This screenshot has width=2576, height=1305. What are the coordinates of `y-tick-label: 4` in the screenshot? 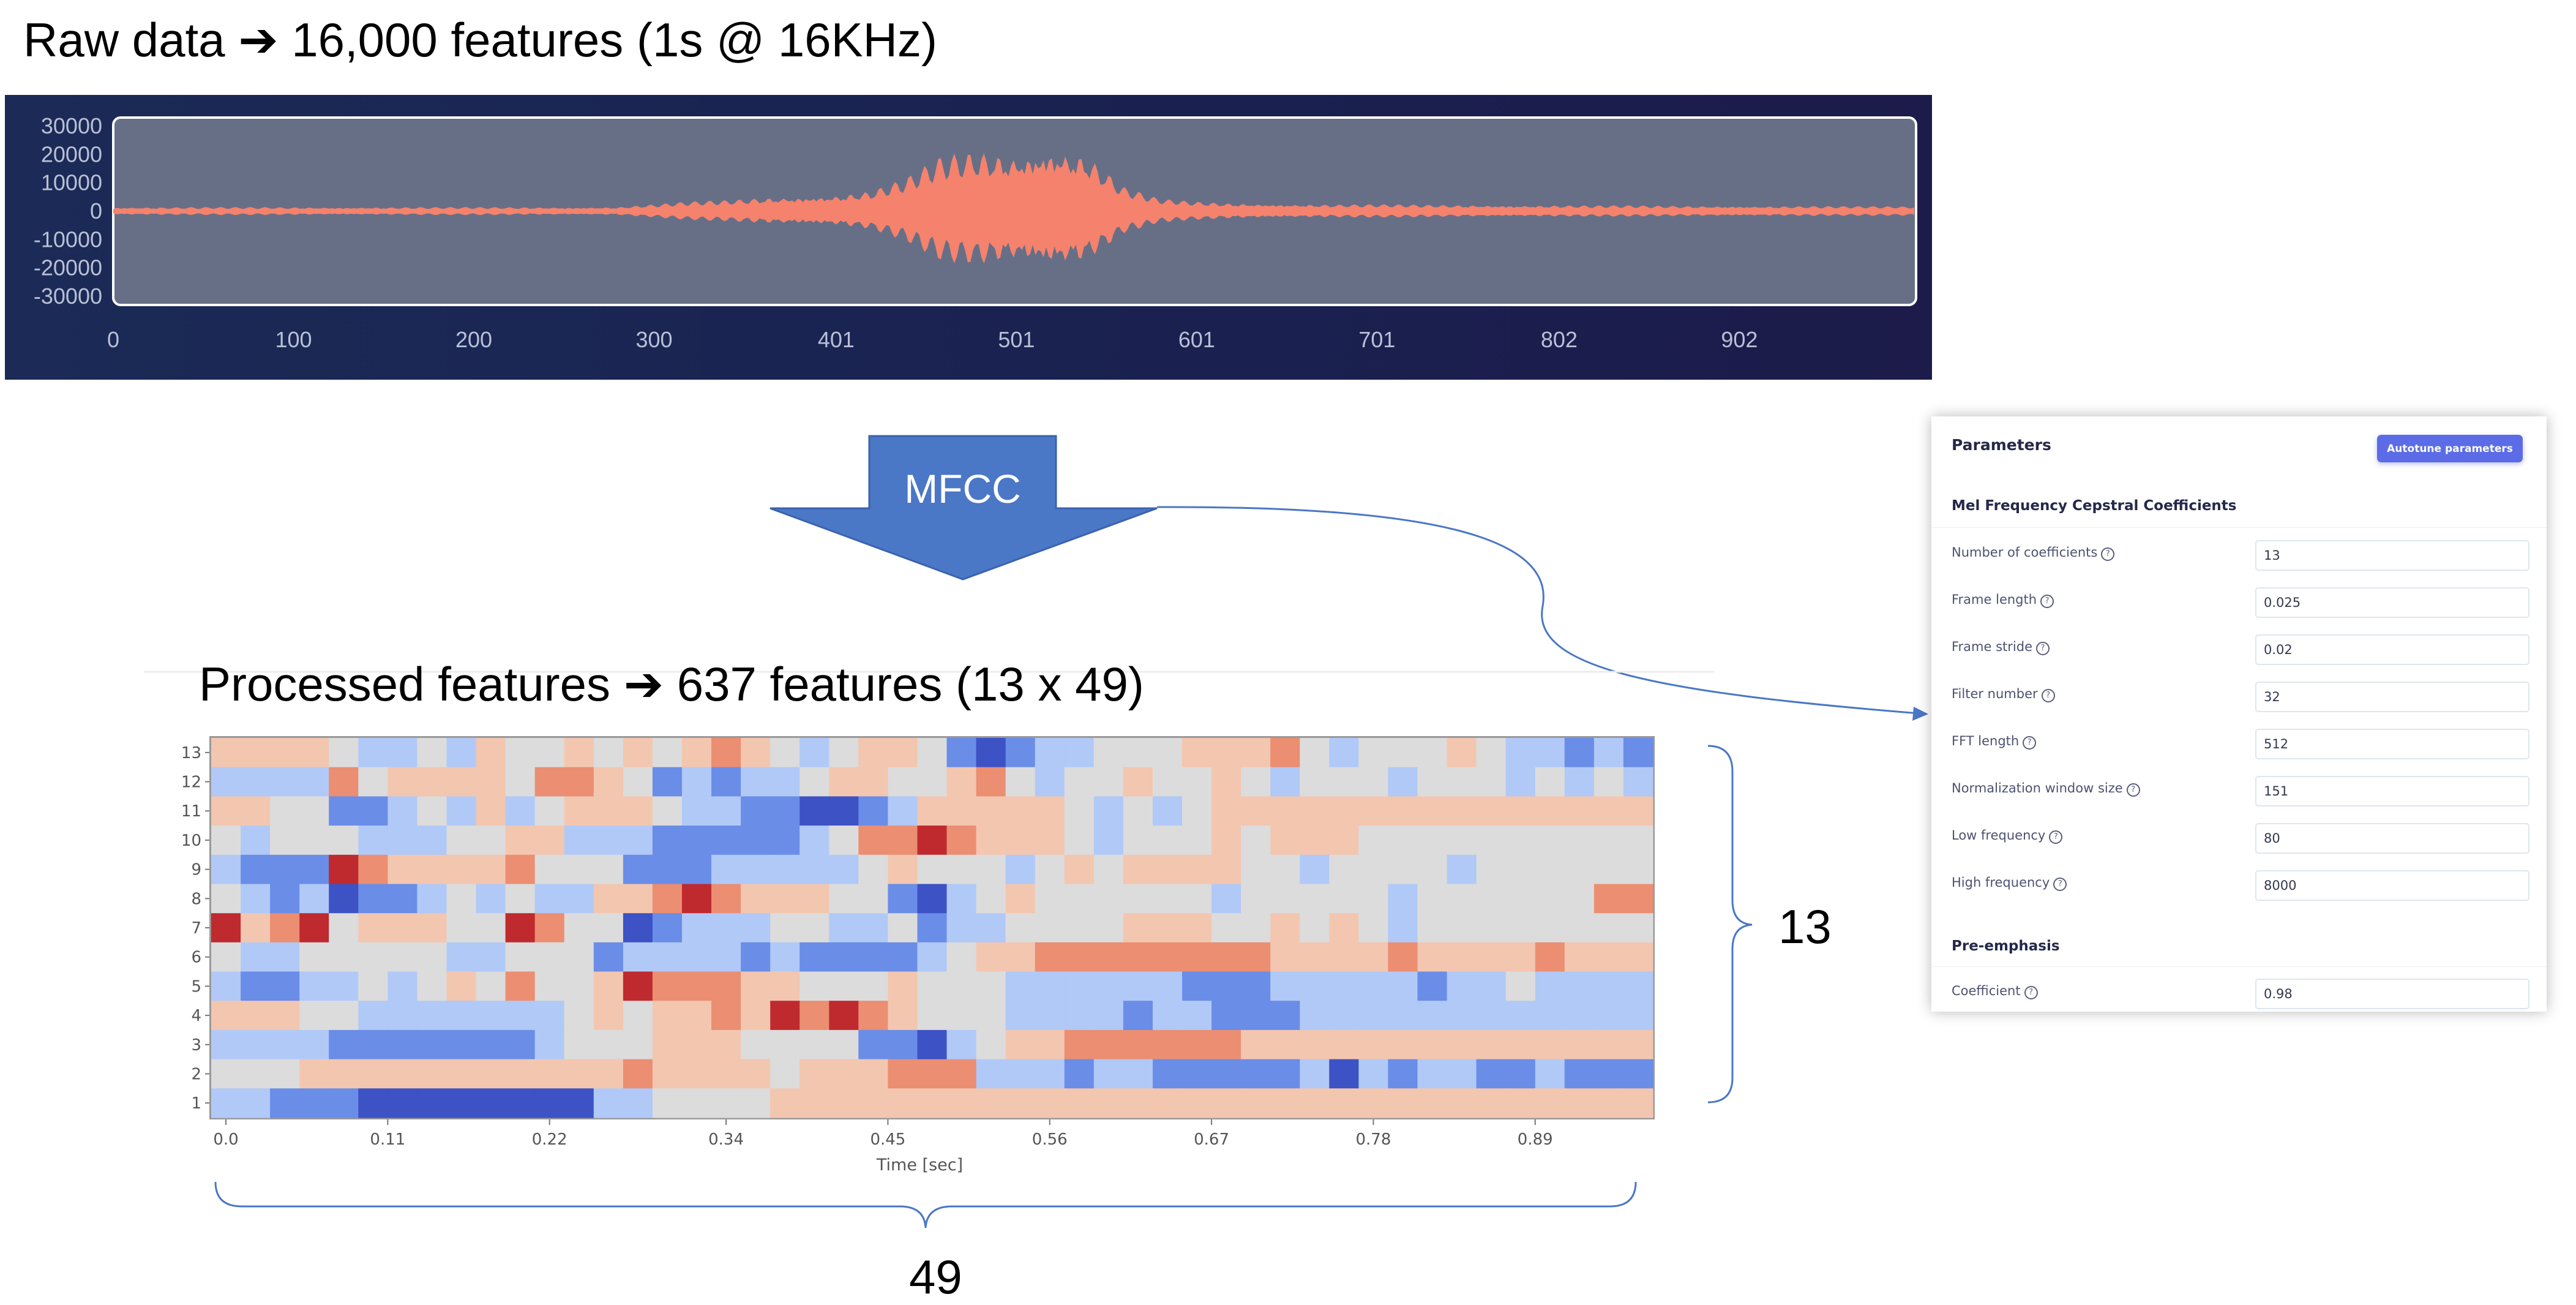 It's located at (196, 1016).